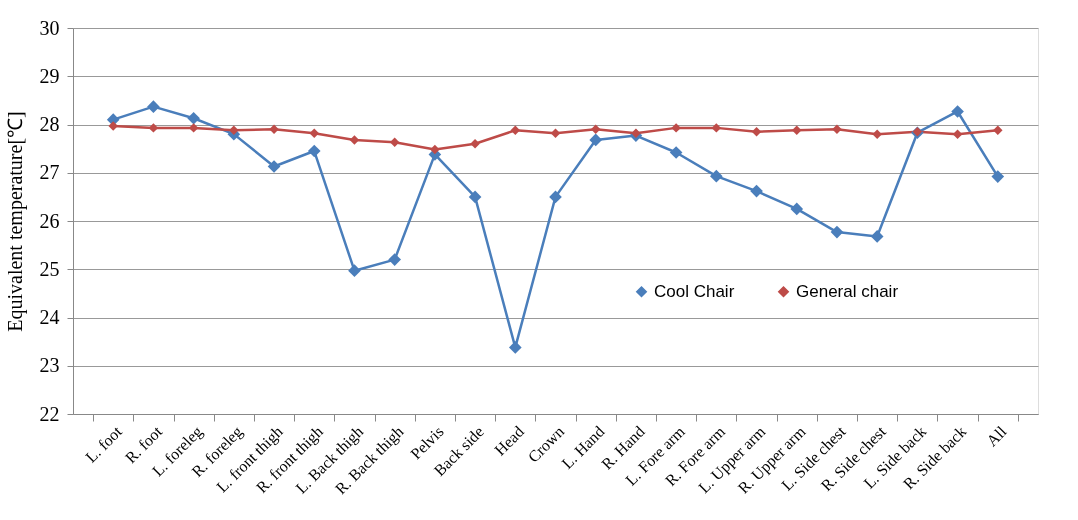 This screenshot has height=520, width=1078. I want to click on y-tick-label: 29, so click(49, 75).